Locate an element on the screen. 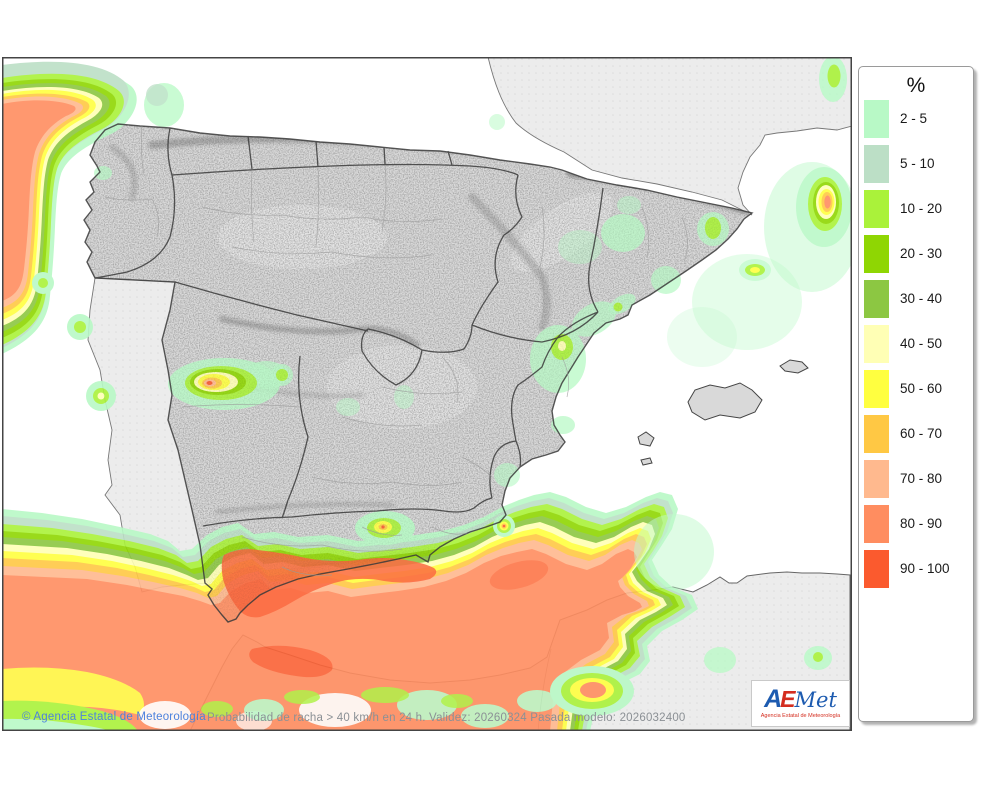 This screenshot has width=1000, height=790. legend-item: 5 - 10 is located at coordinates (916, 163).